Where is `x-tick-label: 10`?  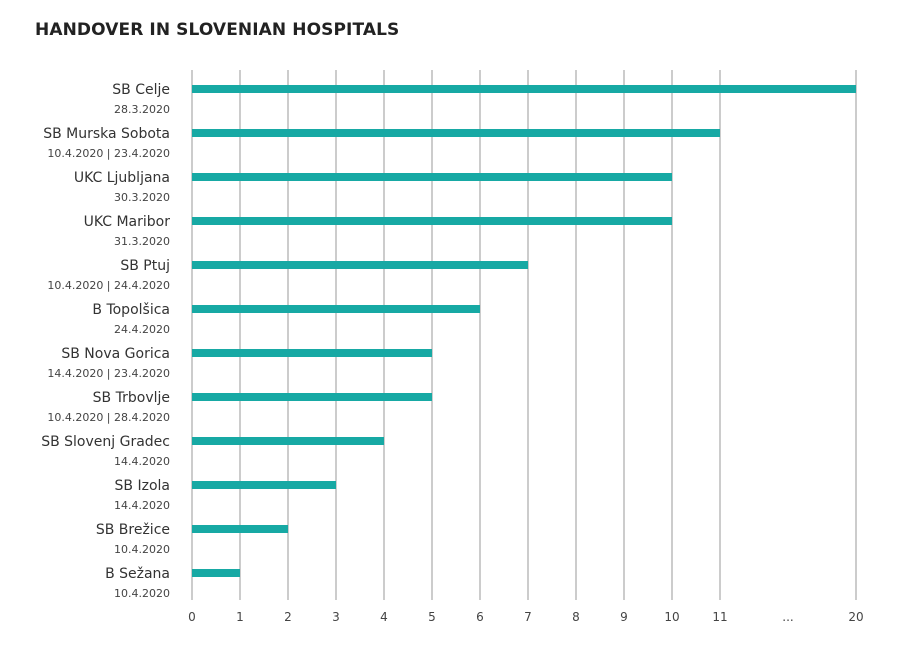 x-tick-label: 10 is located at coordinates (671, 617).